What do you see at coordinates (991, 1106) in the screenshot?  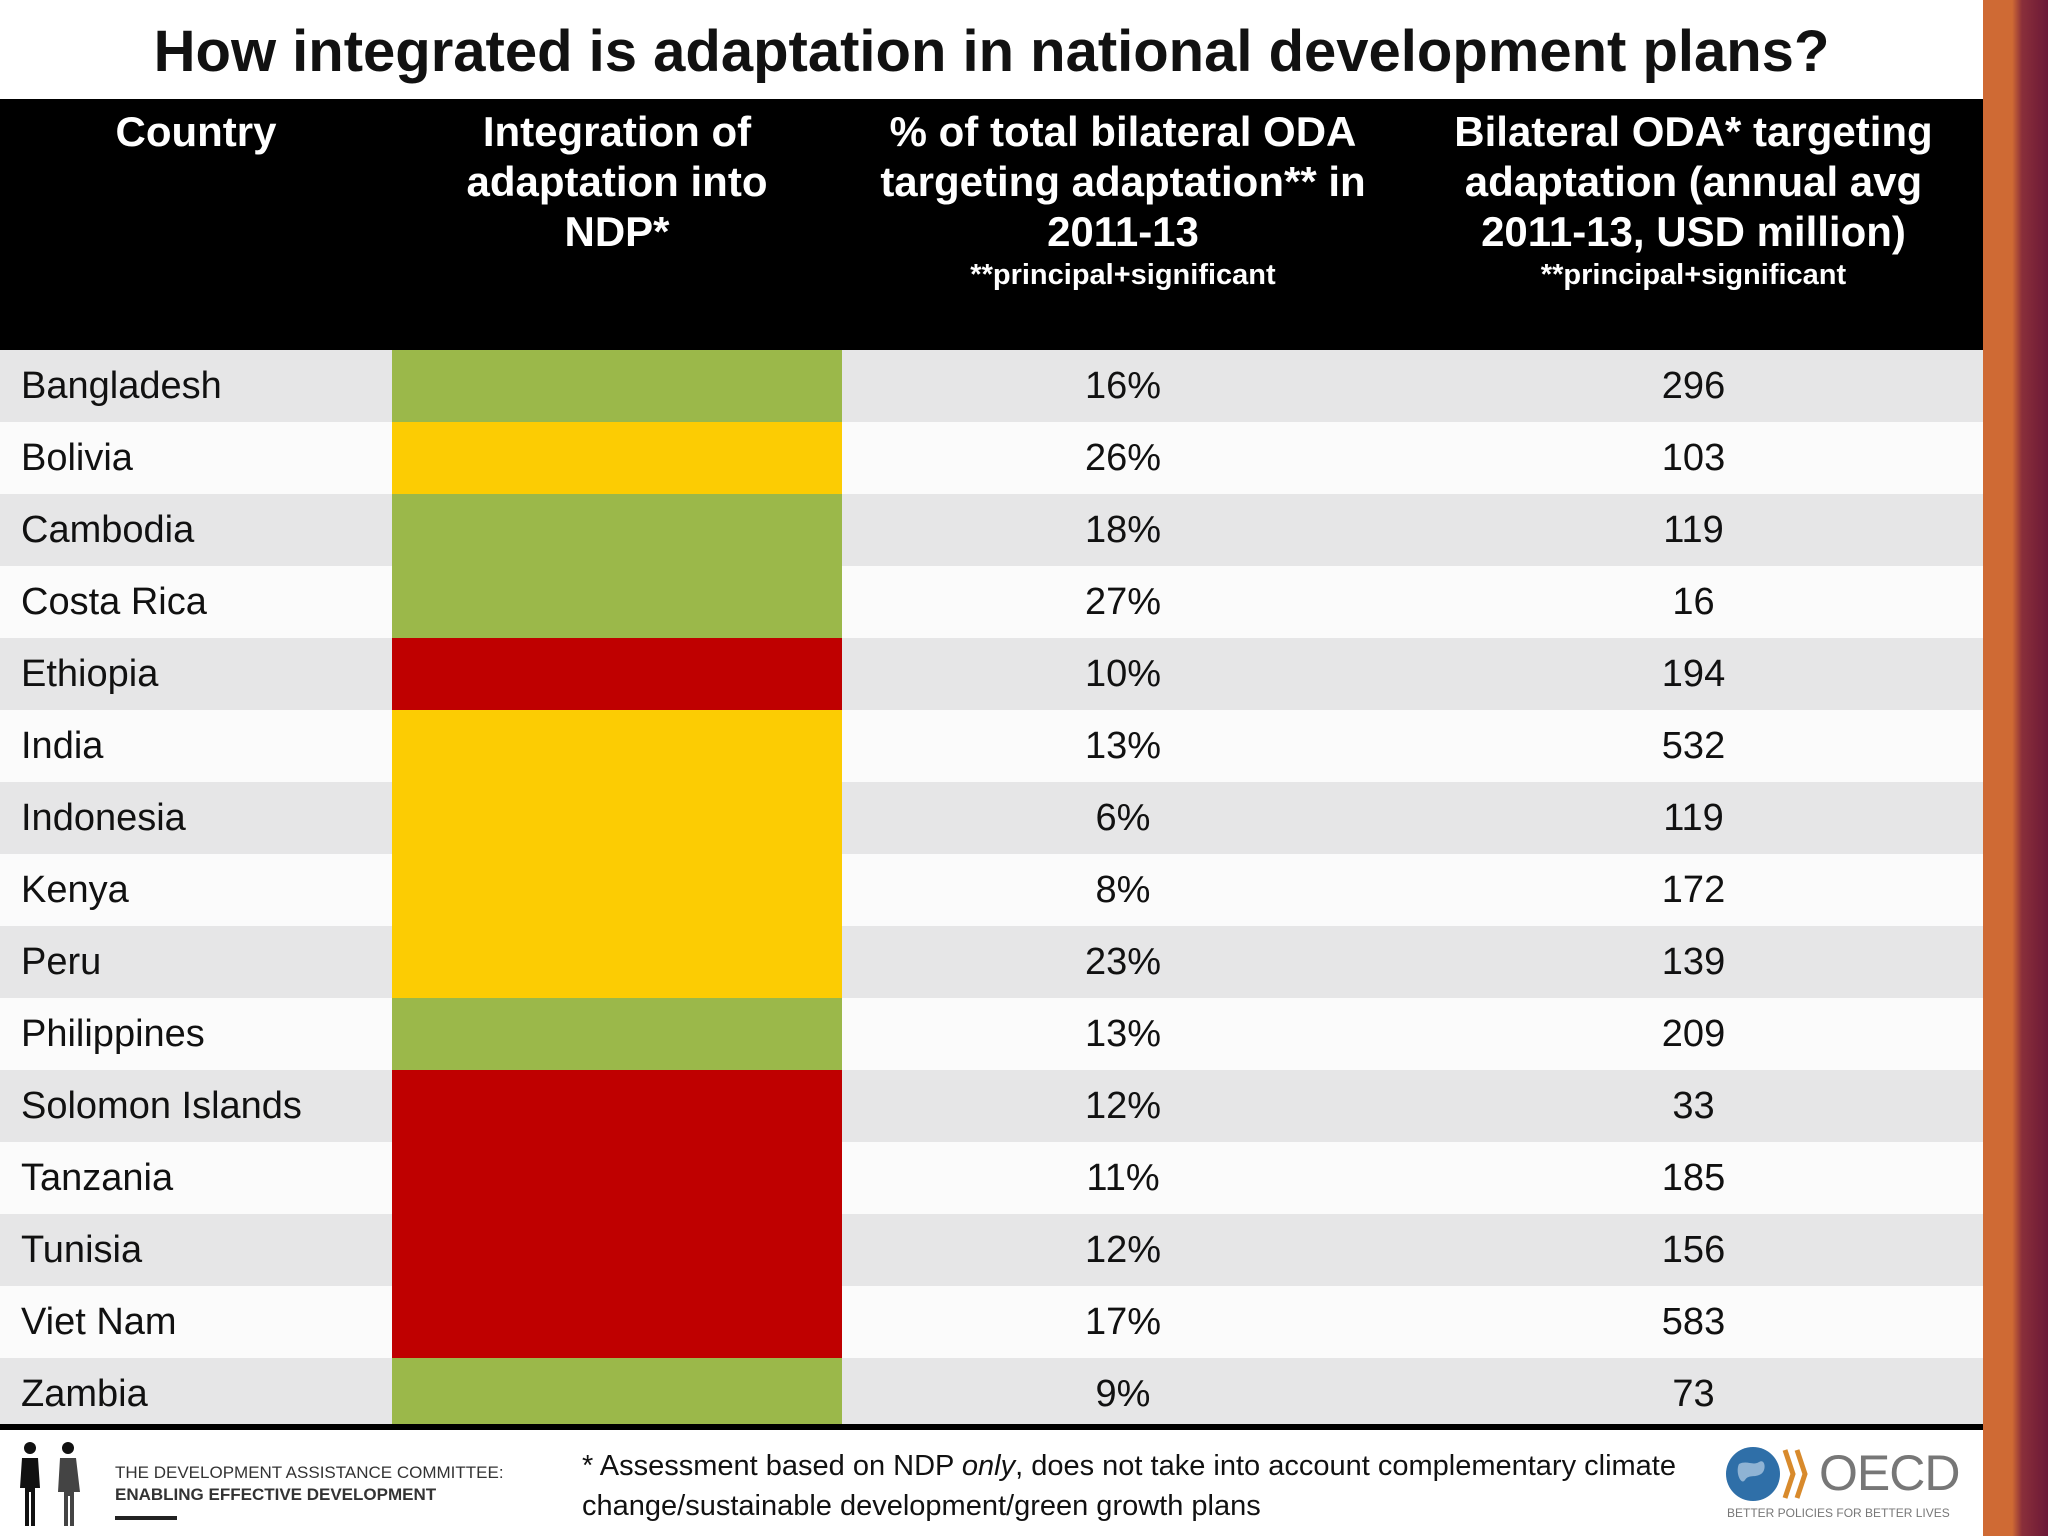 I see `table-row: Solomon Islands 12% 33` at bounding box center [991, 1106].